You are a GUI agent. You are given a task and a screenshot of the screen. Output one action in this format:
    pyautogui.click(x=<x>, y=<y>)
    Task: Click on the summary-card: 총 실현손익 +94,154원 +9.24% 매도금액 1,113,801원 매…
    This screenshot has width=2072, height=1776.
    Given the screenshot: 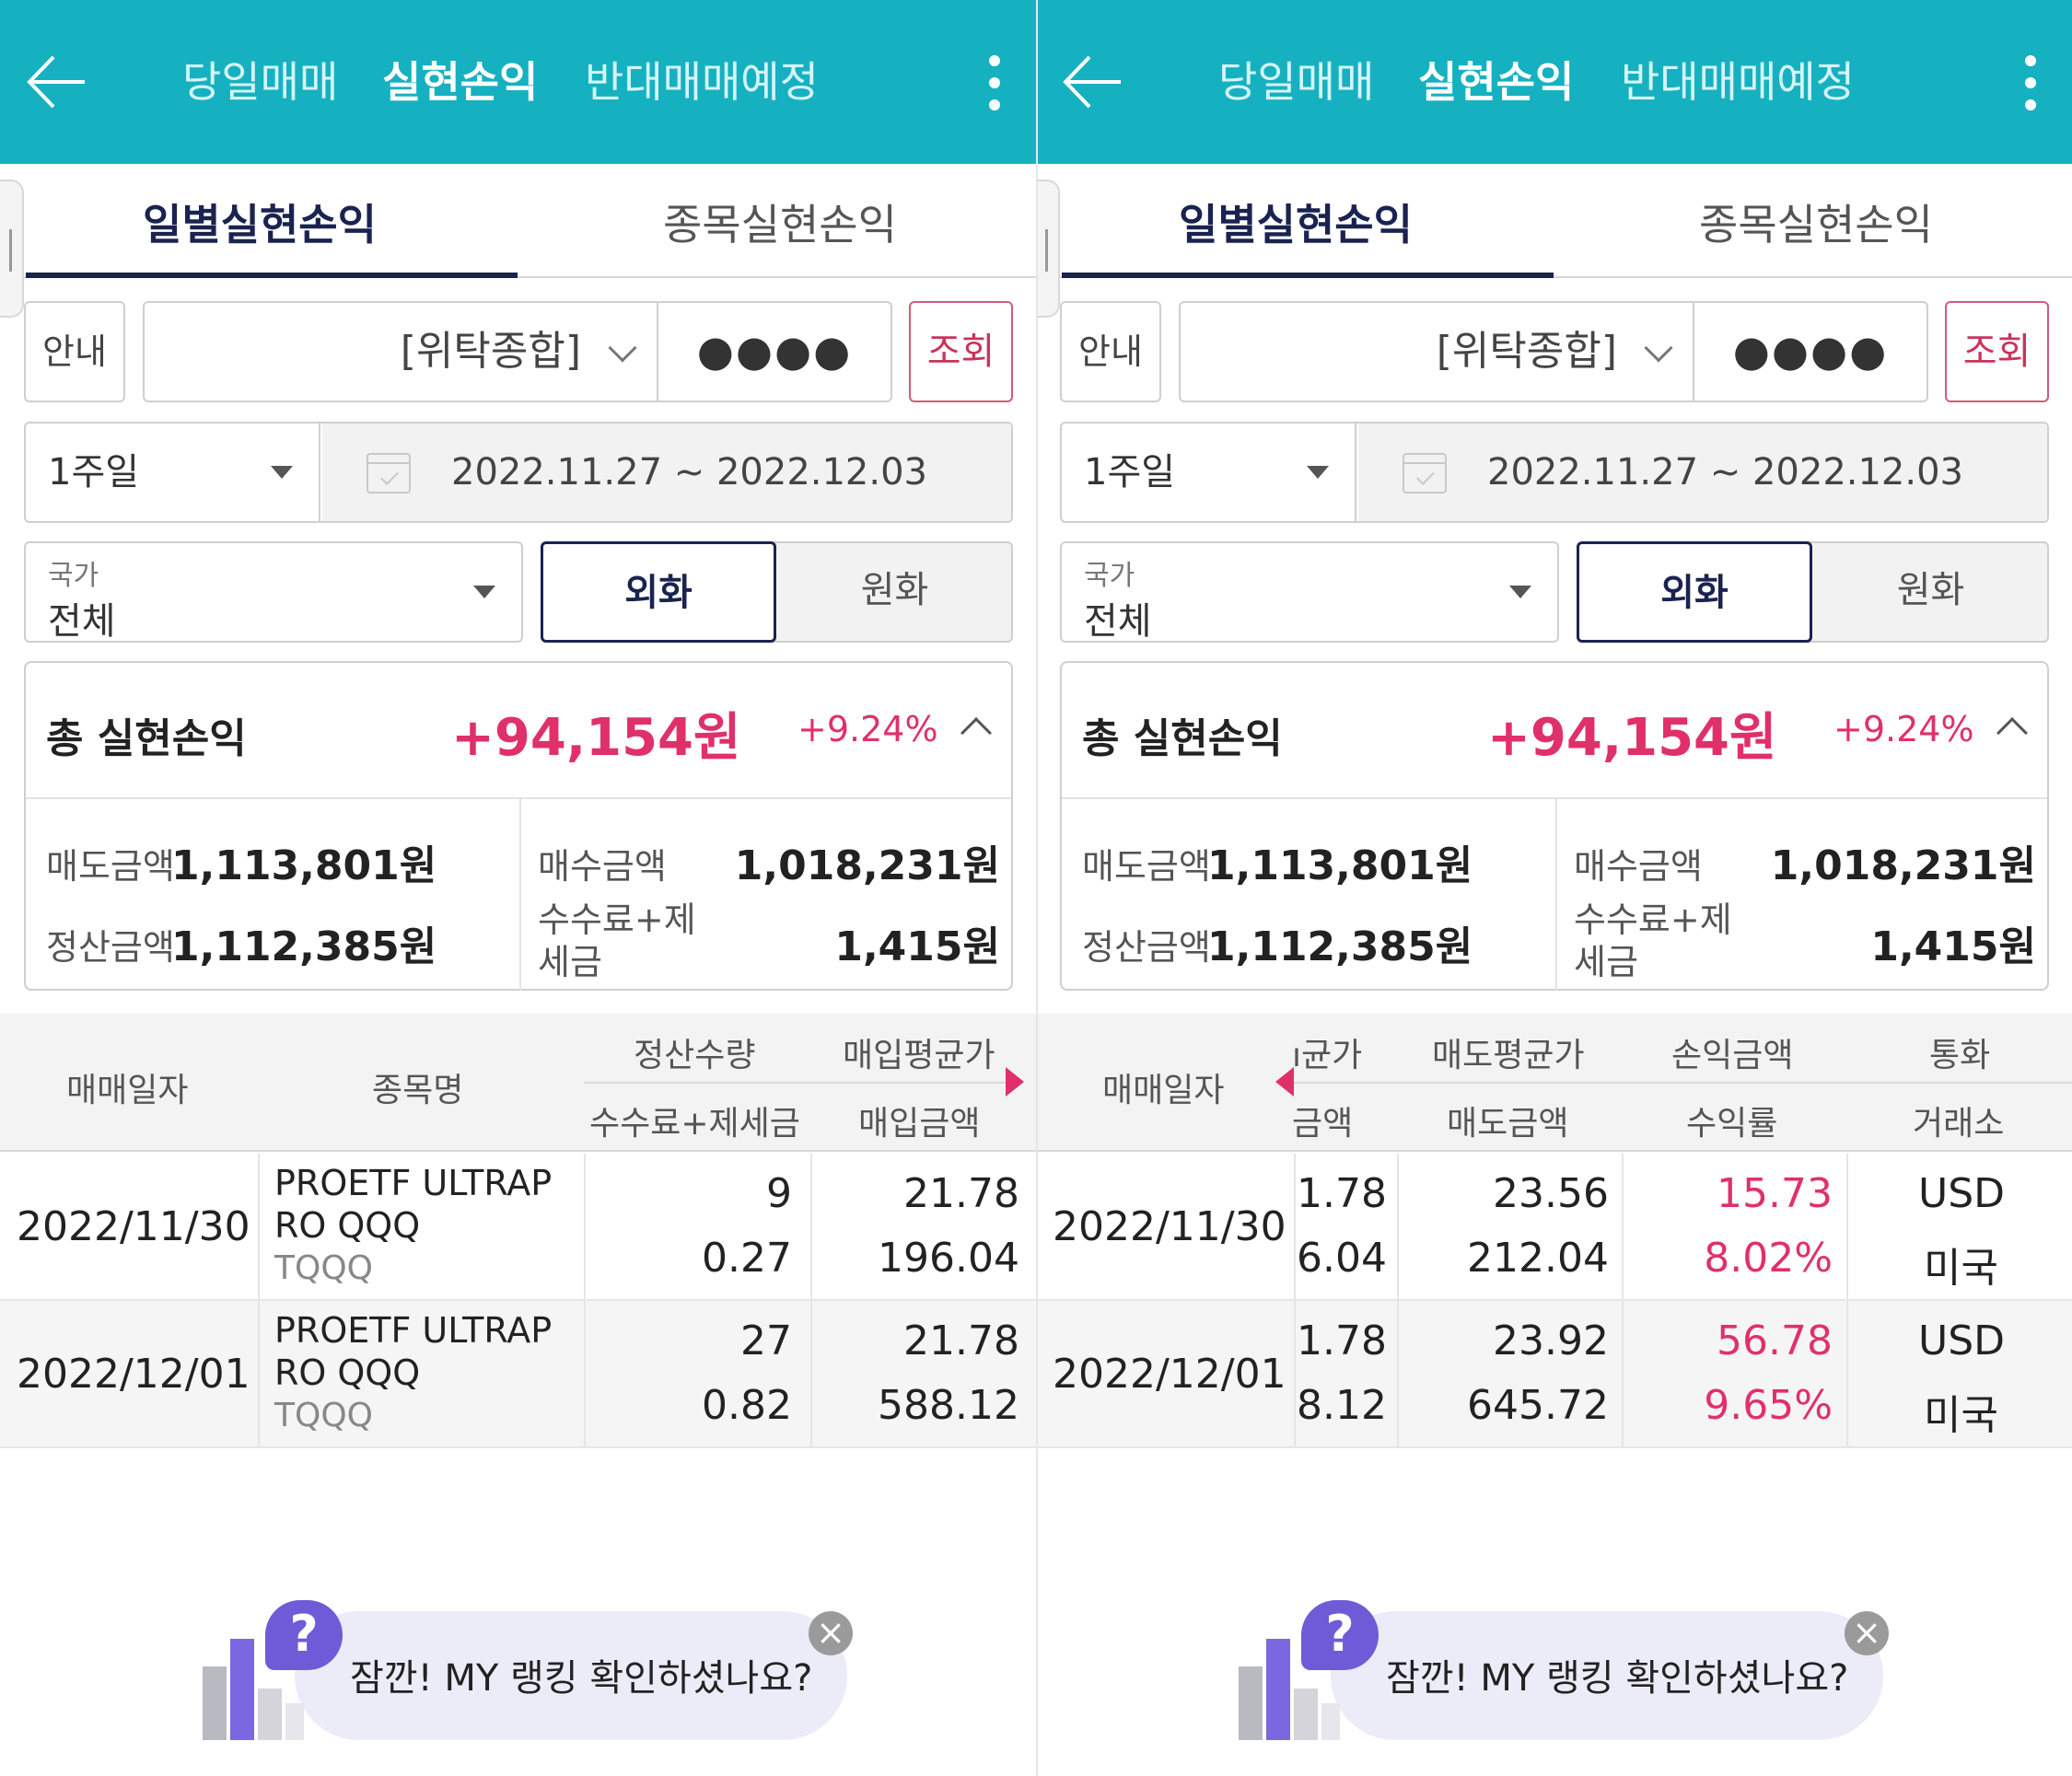 What is the action you would take?
    pyautogui.click(x=1554, y=826)
    